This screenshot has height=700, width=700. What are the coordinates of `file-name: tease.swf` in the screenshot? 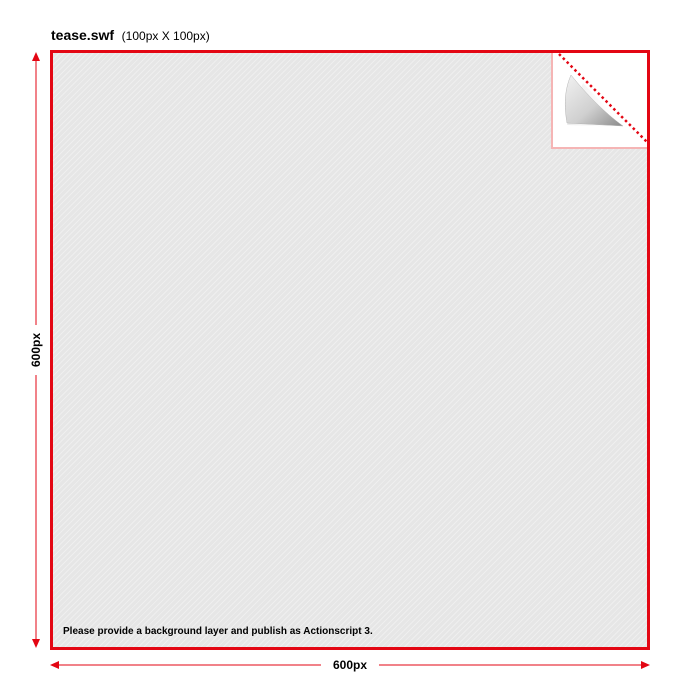 It's located at (83, 35).